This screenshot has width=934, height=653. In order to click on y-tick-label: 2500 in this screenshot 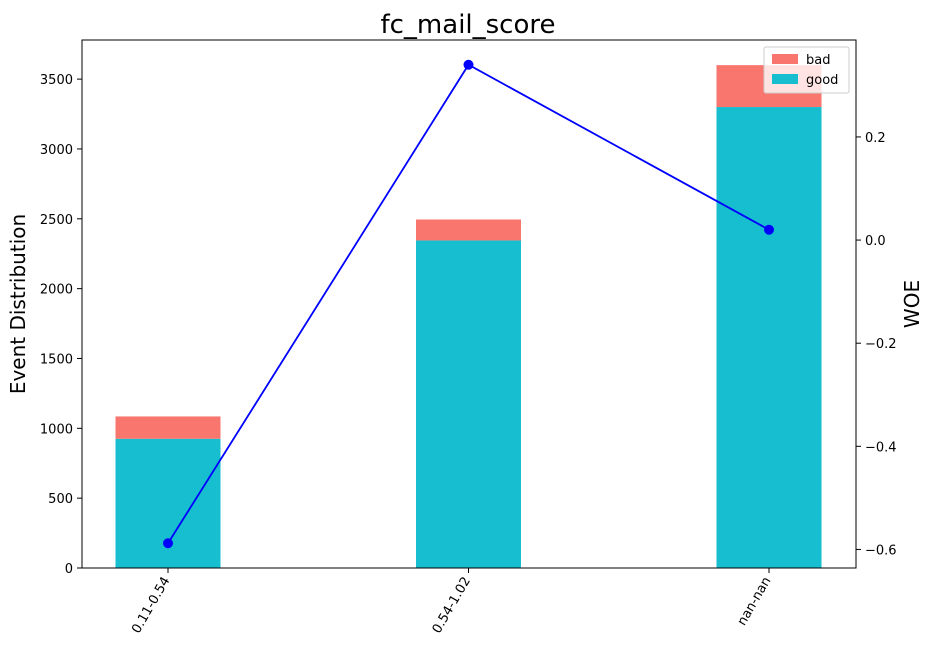, I will do `click(56, 220)`.